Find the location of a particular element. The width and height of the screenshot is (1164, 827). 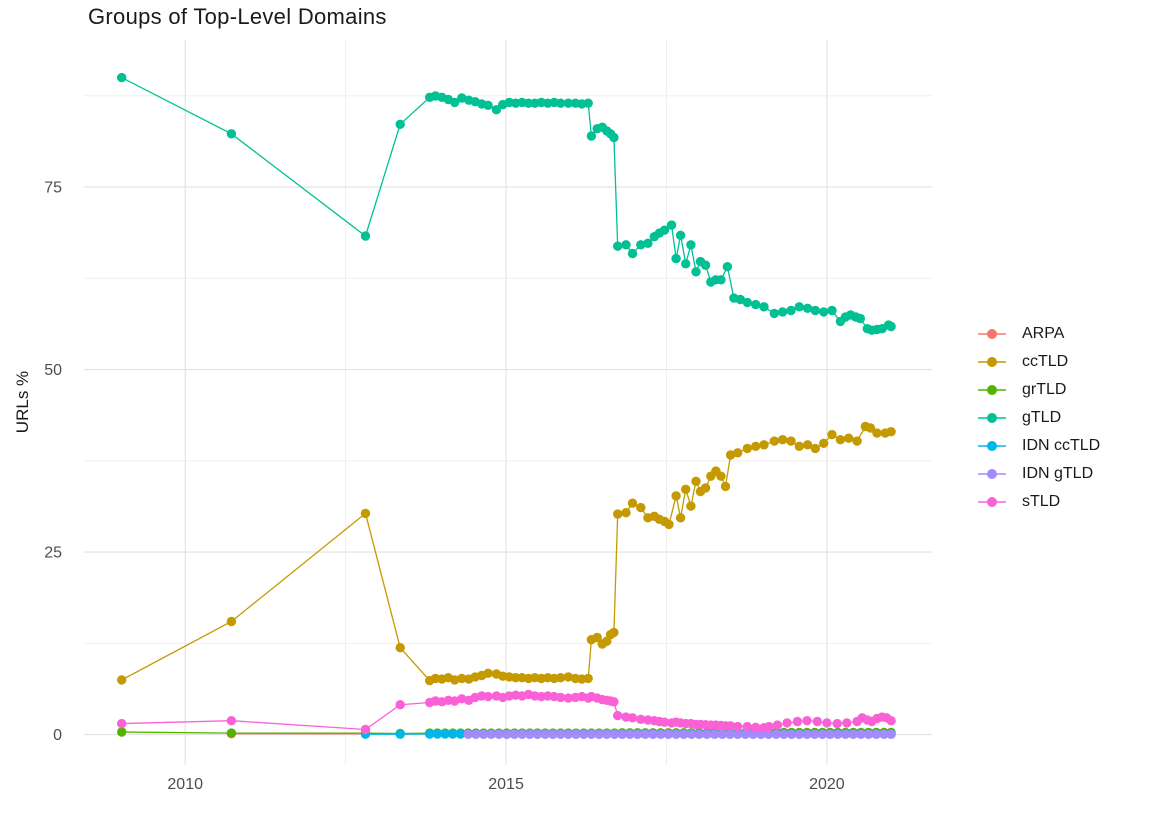

legend-label: grTLD is located at coordinates (1044, 389).